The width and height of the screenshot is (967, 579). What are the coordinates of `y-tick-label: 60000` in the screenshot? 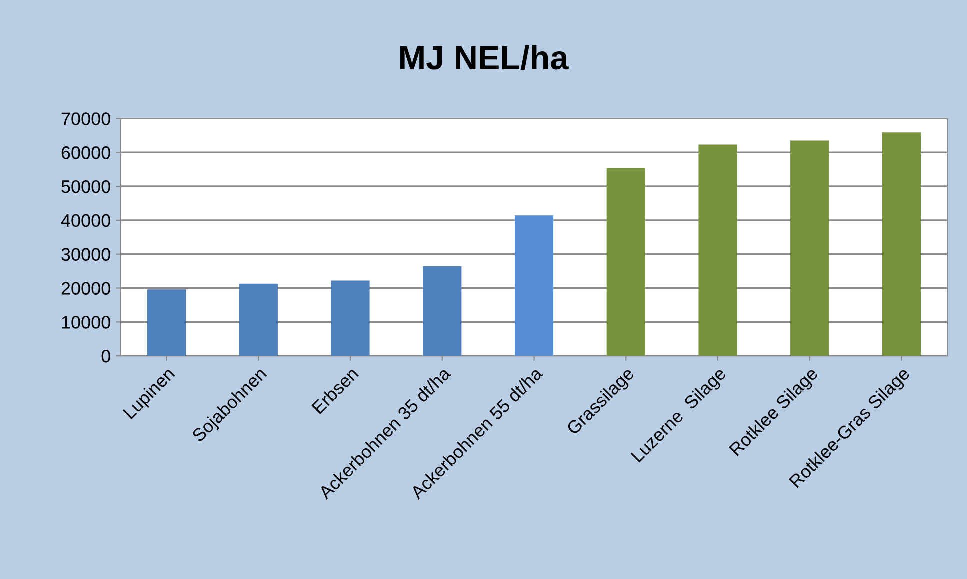 It's located at (86, 153).